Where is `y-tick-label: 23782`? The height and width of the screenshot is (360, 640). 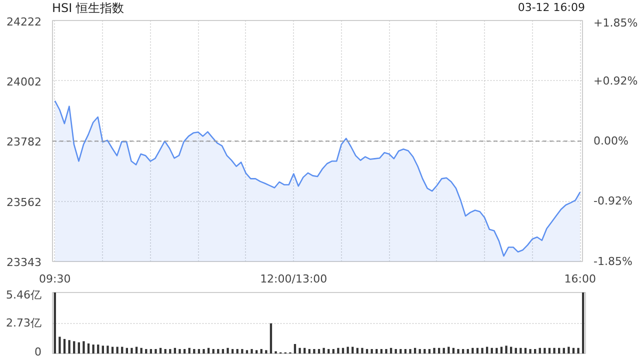 y-tick-label: 23782 is located at coordinates (24, 142).